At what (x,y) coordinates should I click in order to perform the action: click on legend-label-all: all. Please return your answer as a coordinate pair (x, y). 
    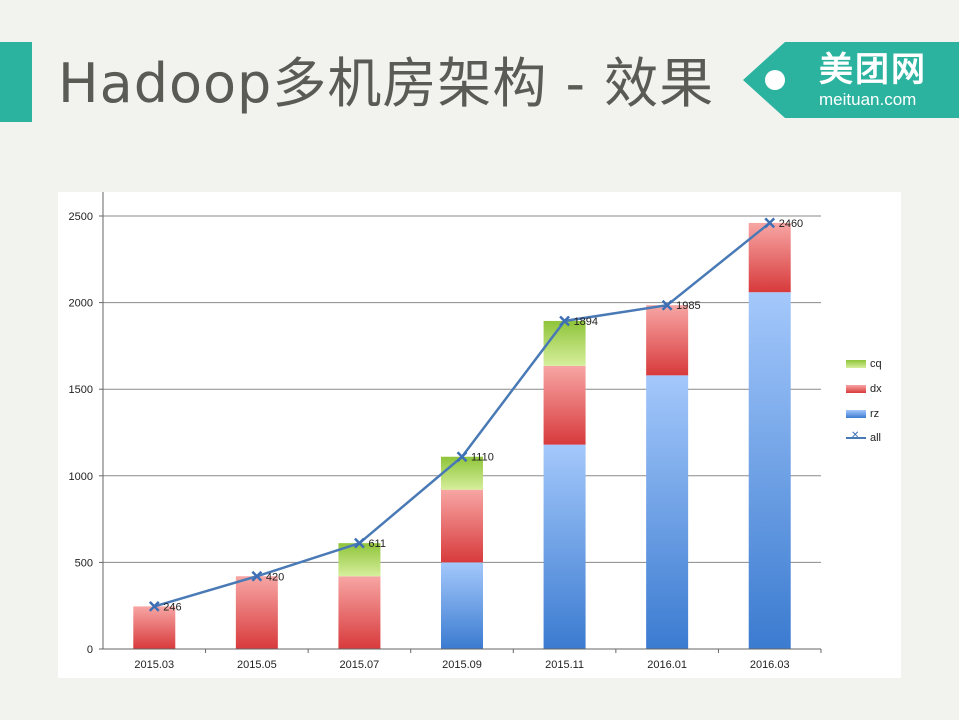
    Looking at the image, I should click on (876, 438).